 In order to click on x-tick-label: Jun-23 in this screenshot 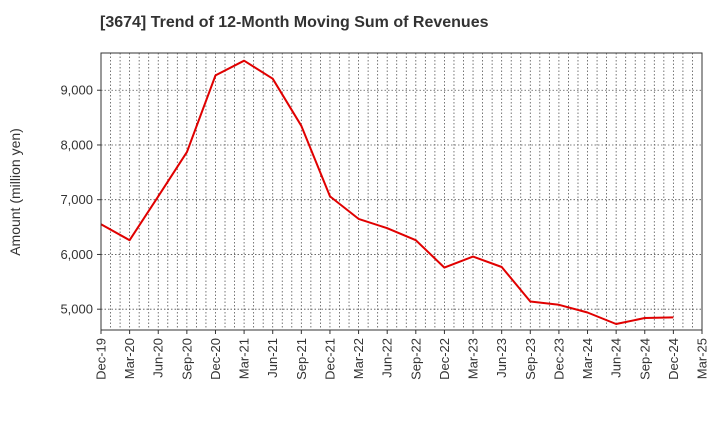, I will do `click(501, 358)`.